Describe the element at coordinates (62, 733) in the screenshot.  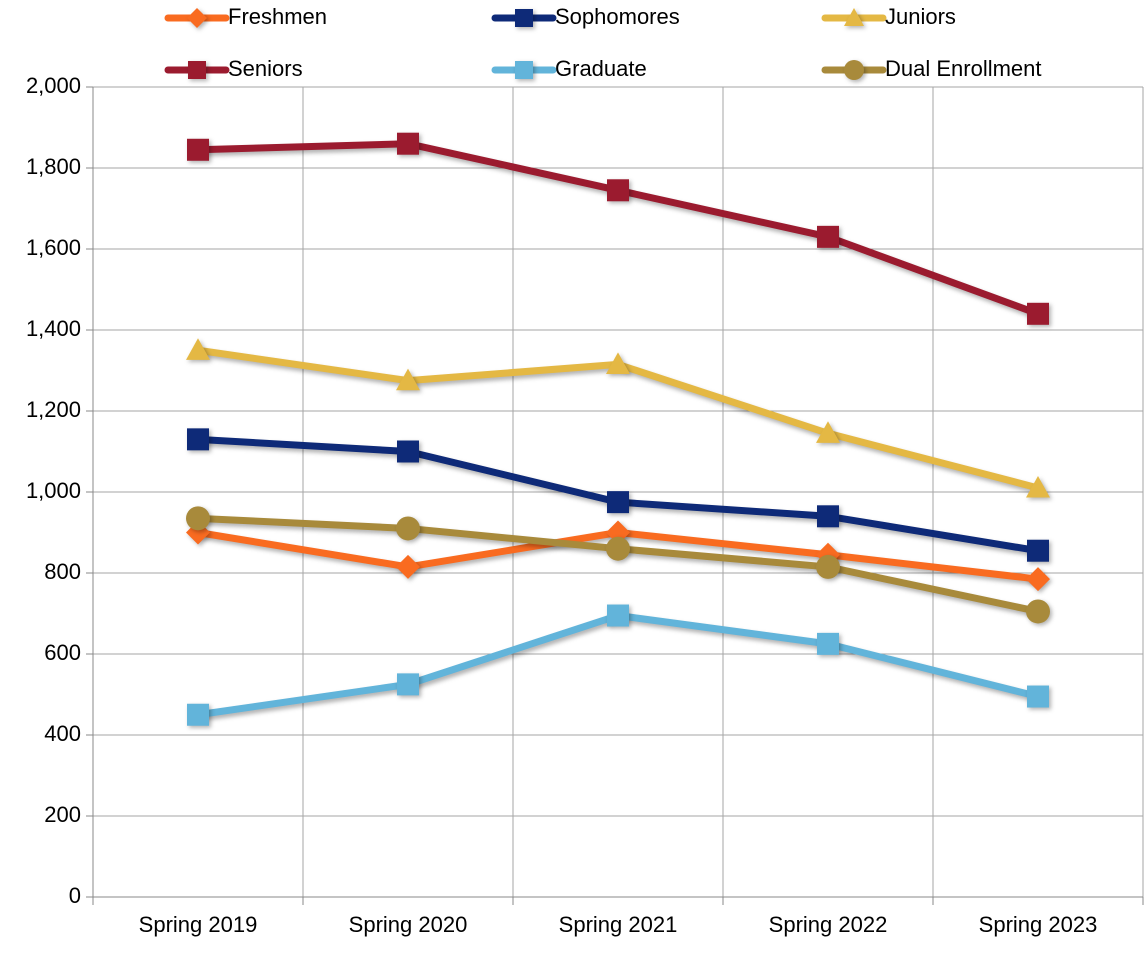
I see `y-tick-label: 400` at that location.